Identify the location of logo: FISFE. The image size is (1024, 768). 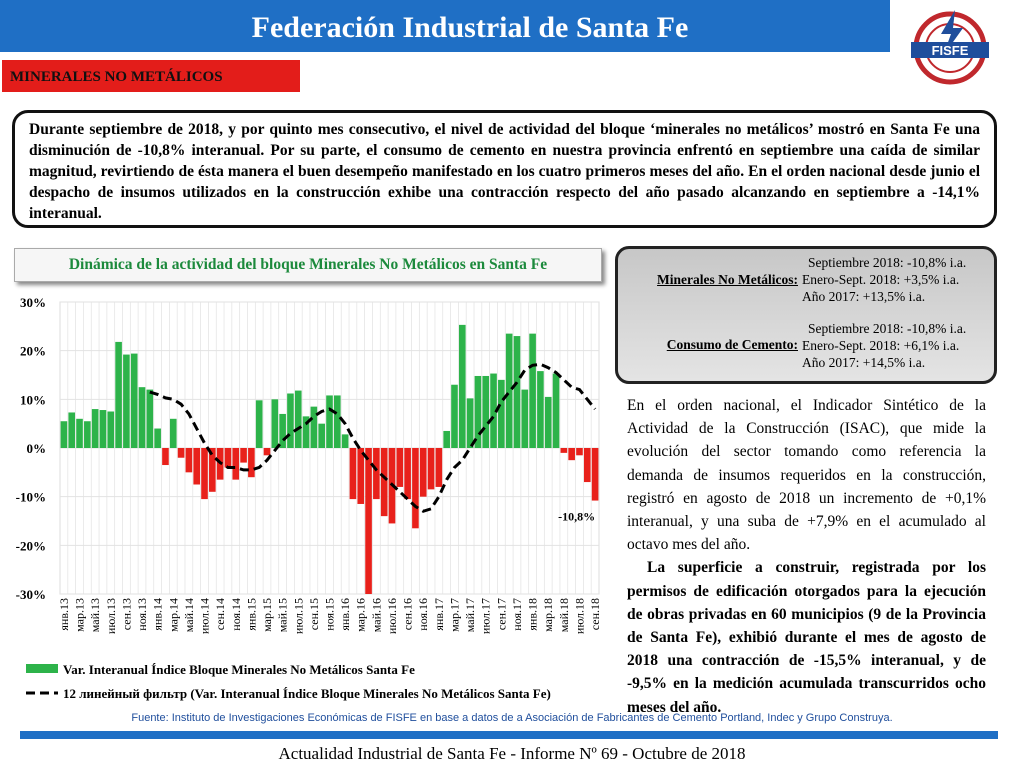
(950, 47).